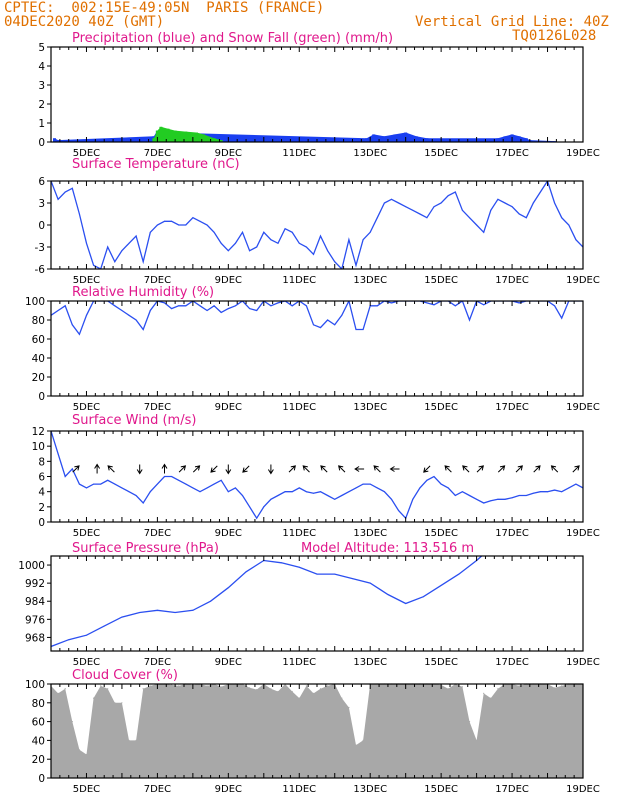  I want to click on temp-line, so click(317, 225).